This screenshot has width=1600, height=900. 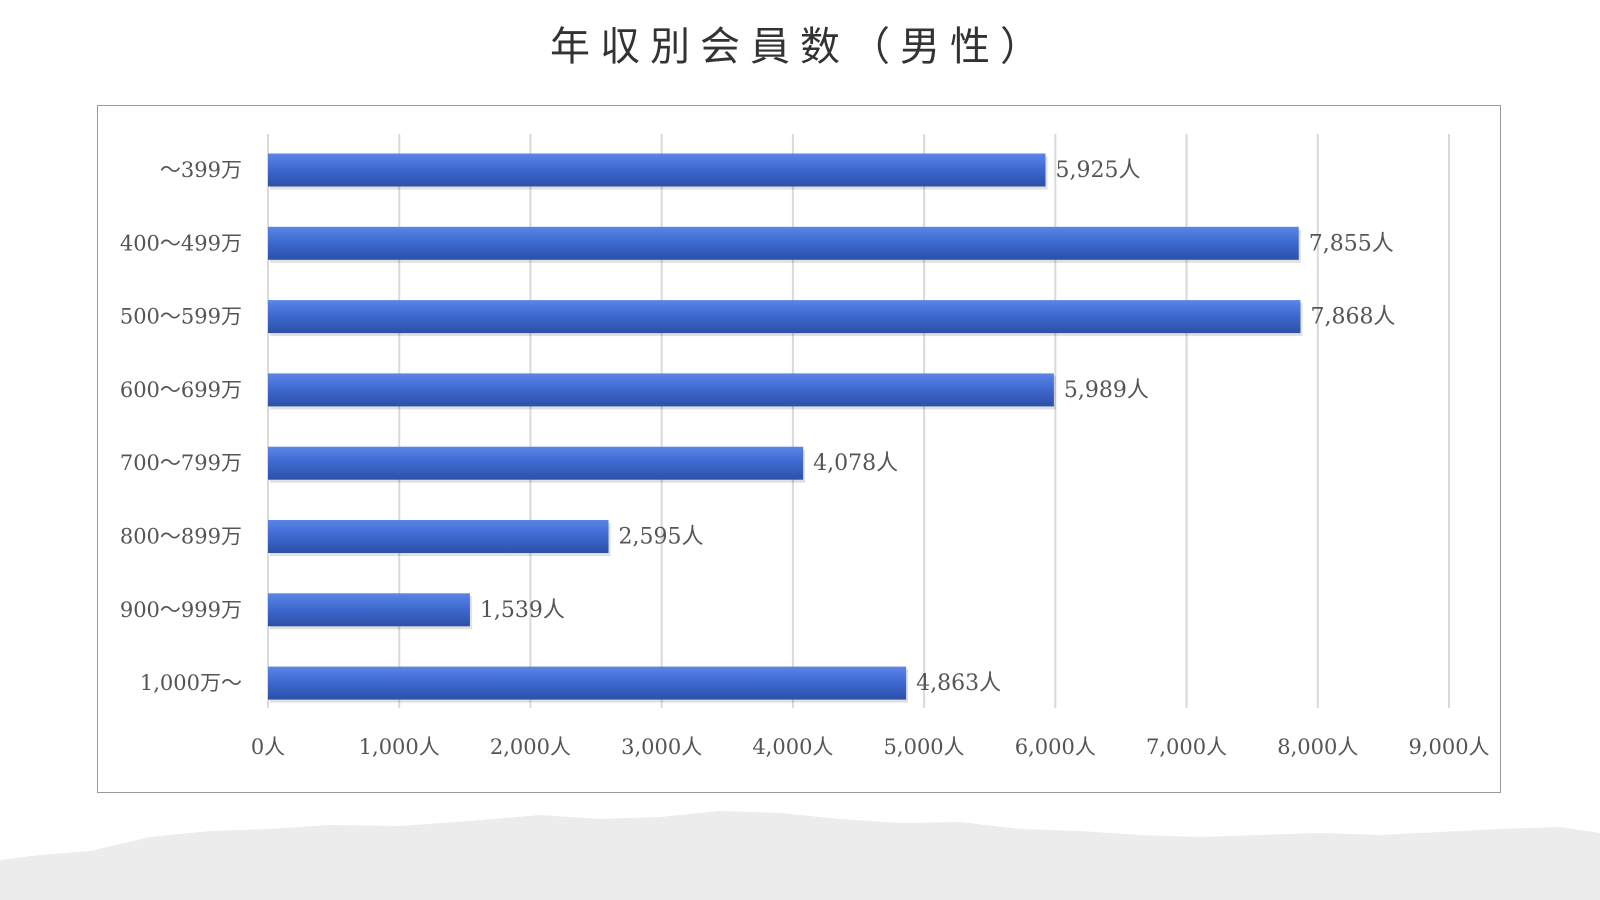 What do you see at coordinates (792, 747) in the screenshot?
I see `x-tick-label: 4,000人` at bounding box center [792, 747].